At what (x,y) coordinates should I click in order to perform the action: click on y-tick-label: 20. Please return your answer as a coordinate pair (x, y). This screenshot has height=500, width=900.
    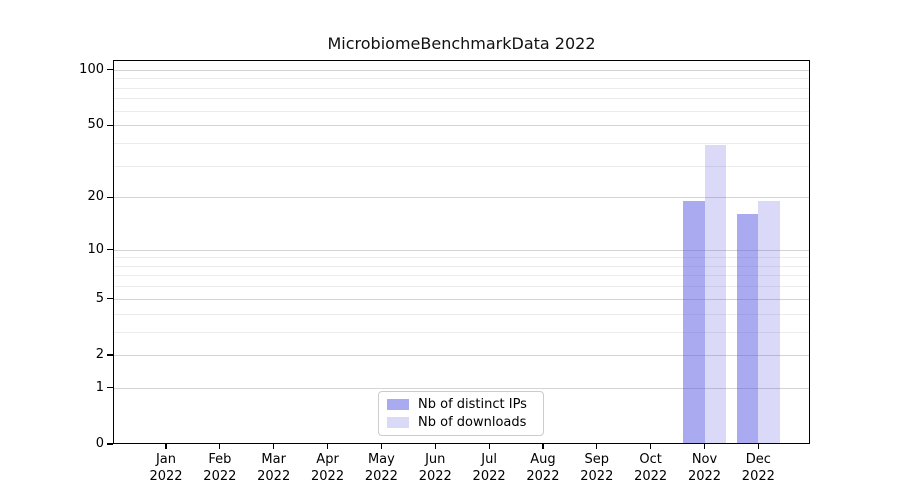
    Looking at the image, I should click on (95, 197).